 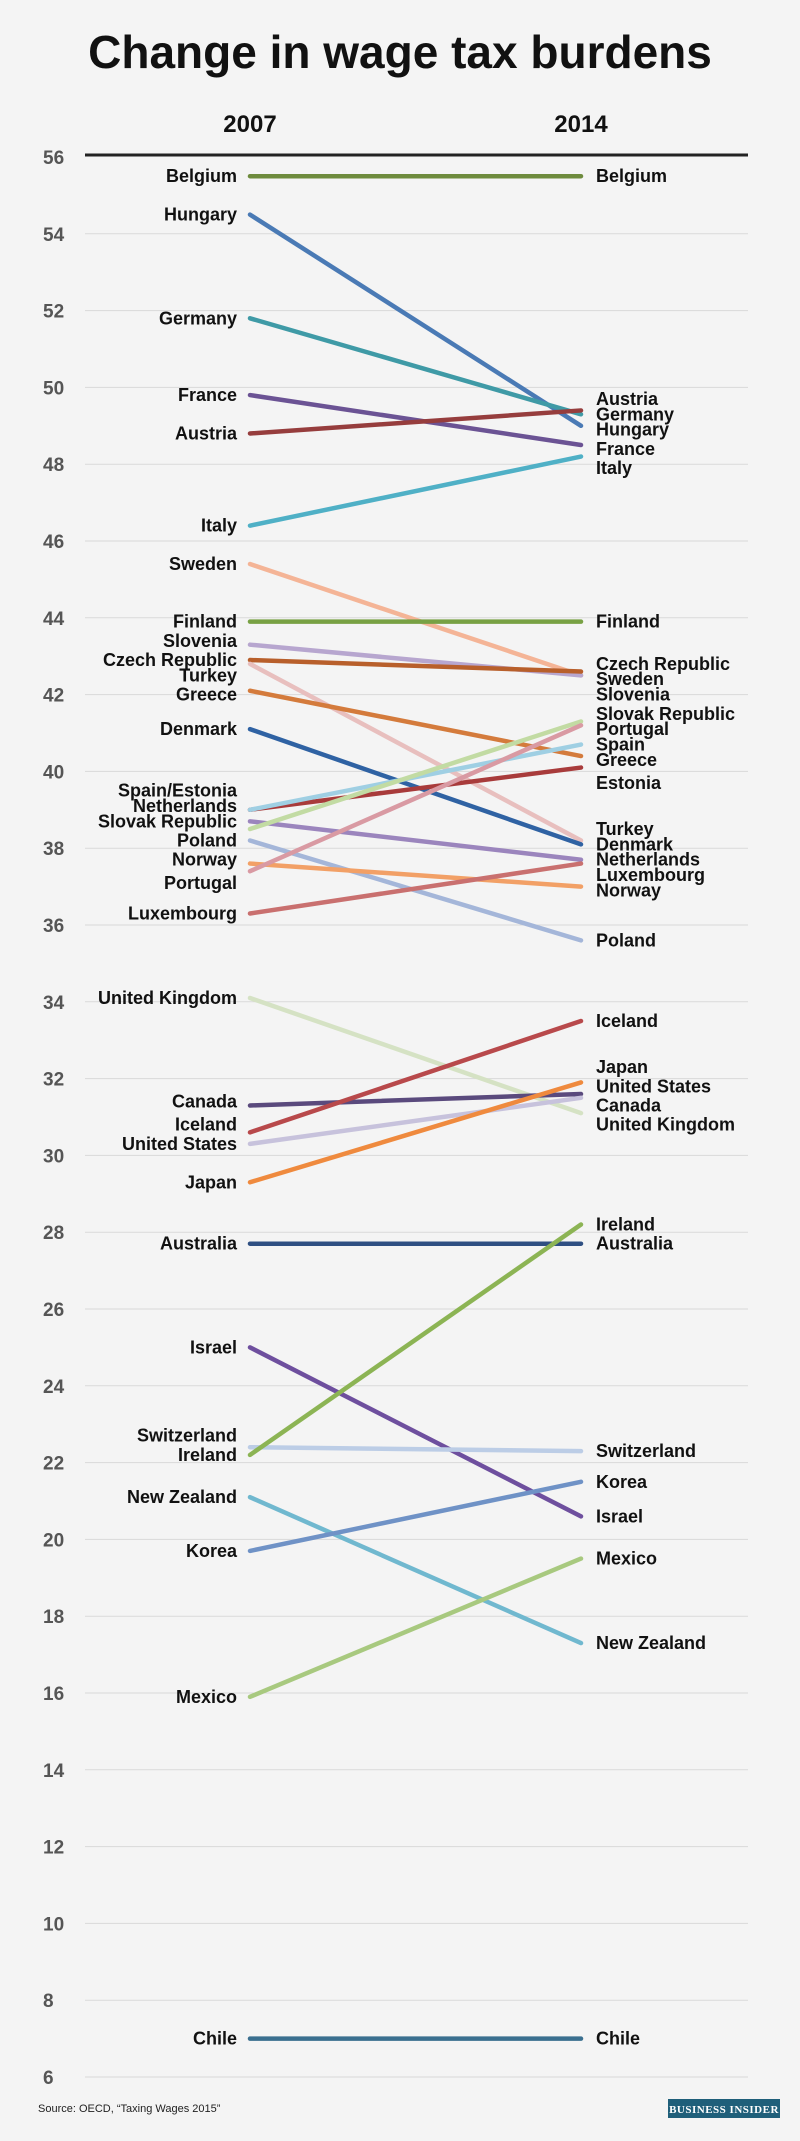 What do you see at coordinates (204, 860) in the screenshot?
I see `label-2007-norway: Norway` at bounding box center [204, 860].